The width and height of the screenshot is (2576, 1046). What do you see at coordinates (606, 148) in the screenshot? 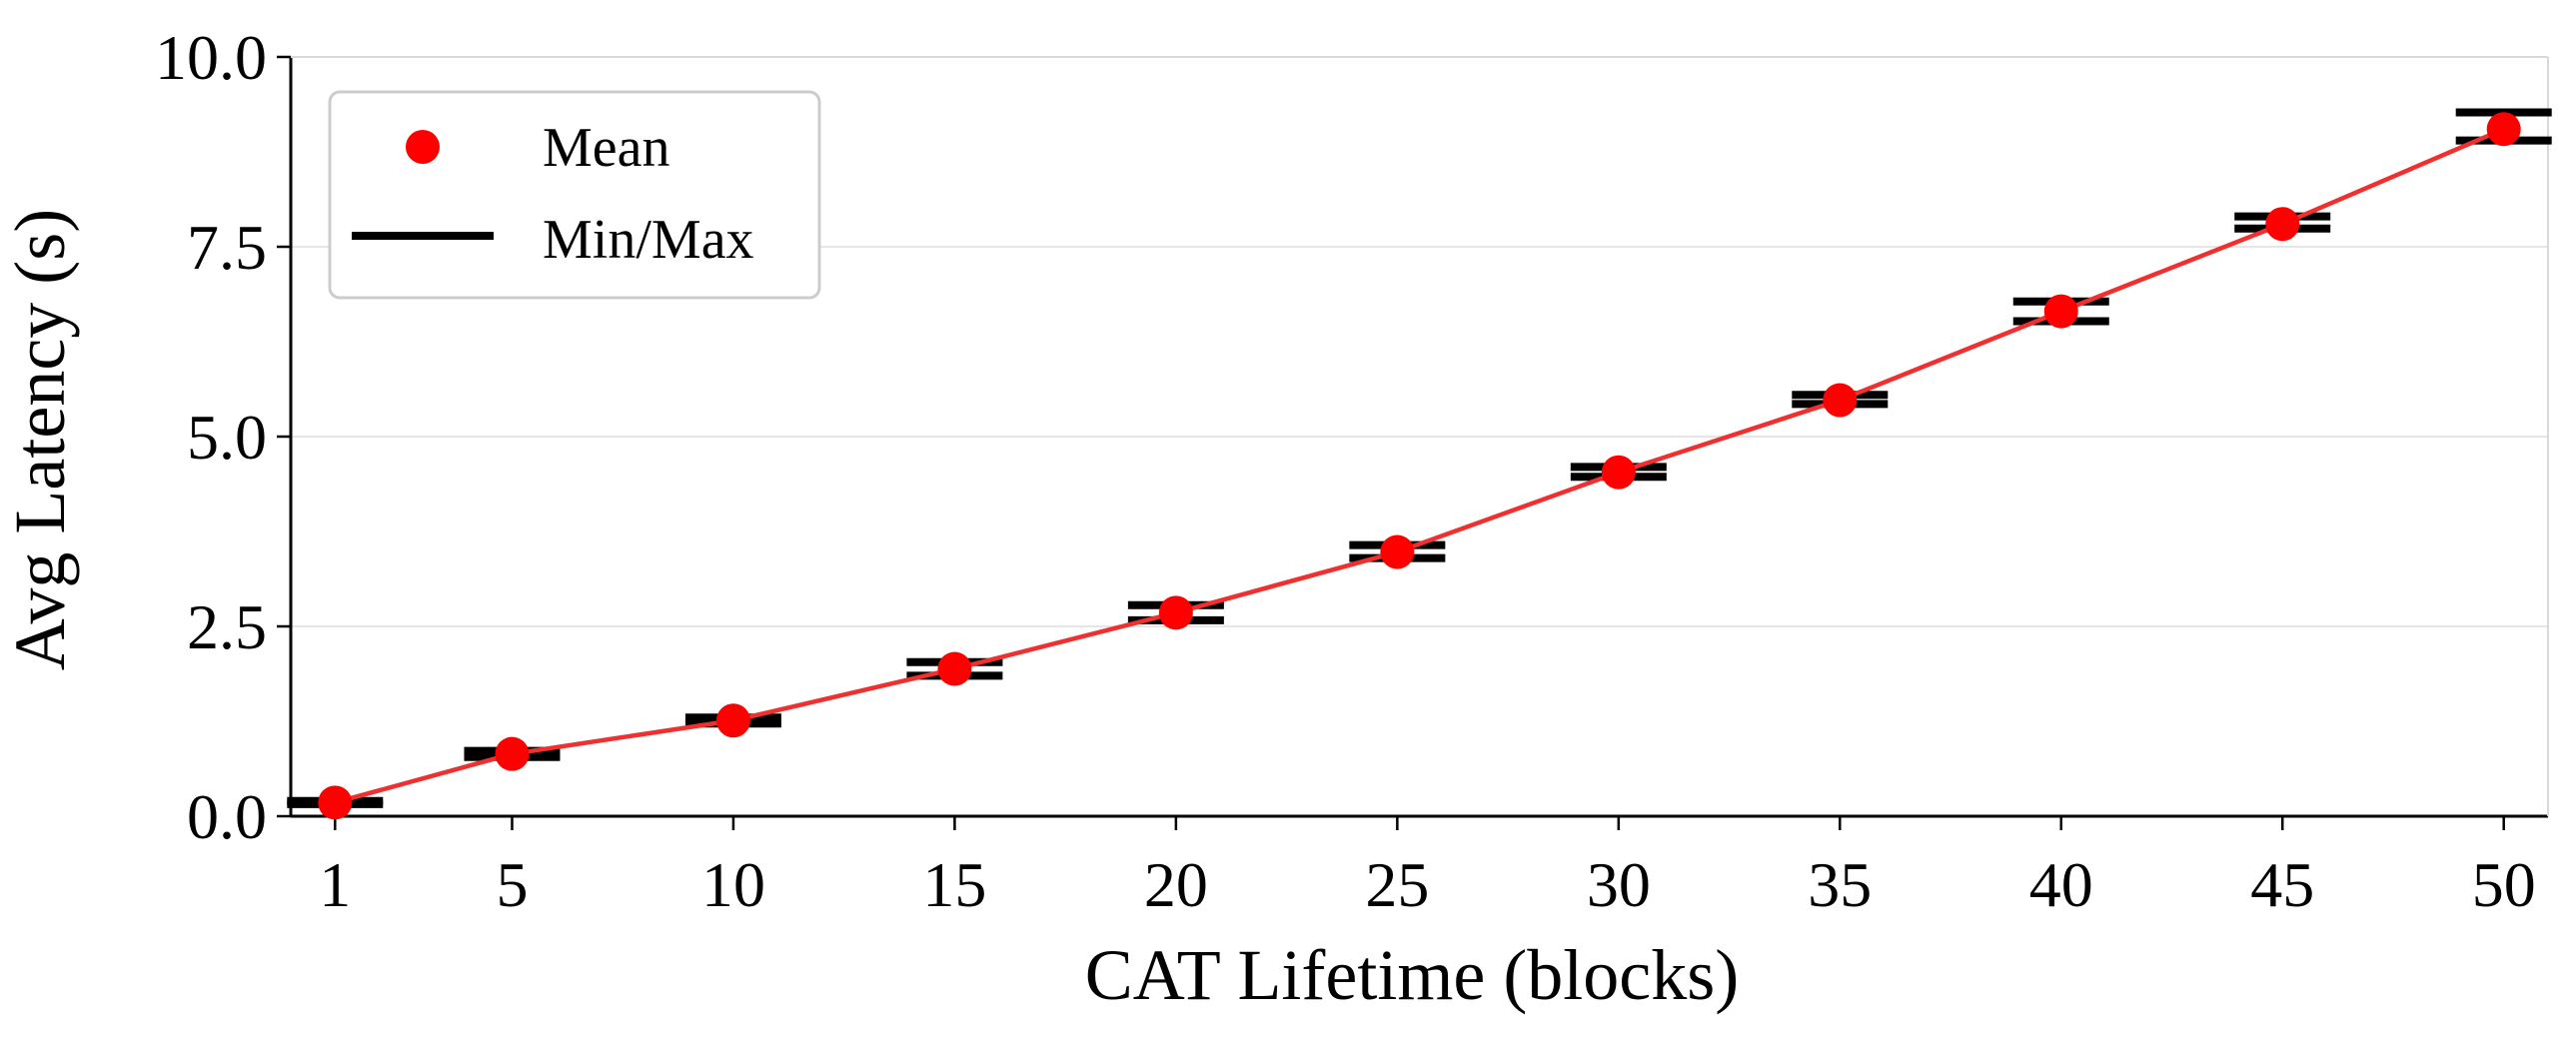
I see `legend-mean-label: Mean` at bounding box center [606, 148].